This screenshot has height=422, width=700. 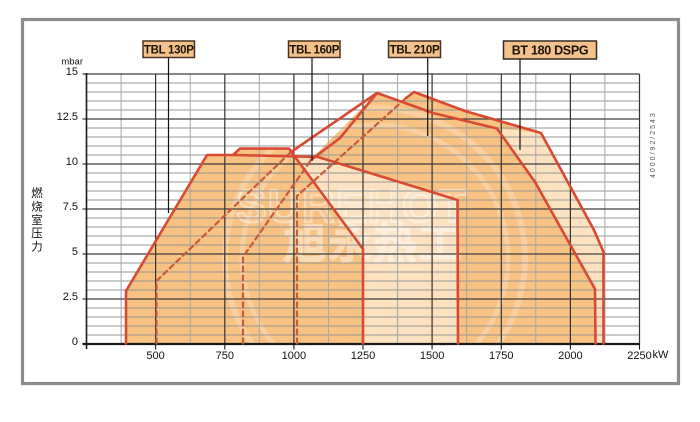 I want to click on svg-text: 室, so click(x=37, y=220).